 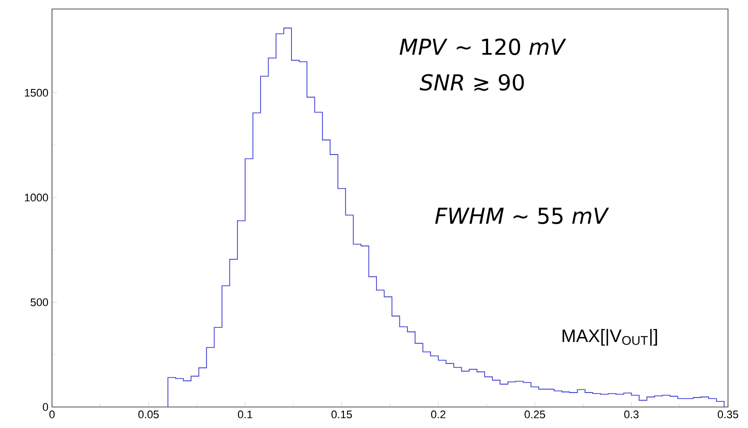 I want to click on x-tick-label: 0, so click(x=52, y=414).